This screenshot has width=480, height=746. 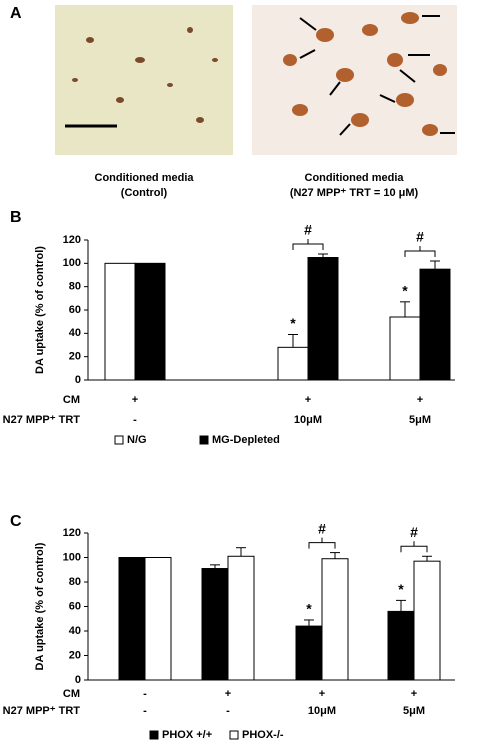 I want to click on legend-label: N/G, so click(x=137, y=440).